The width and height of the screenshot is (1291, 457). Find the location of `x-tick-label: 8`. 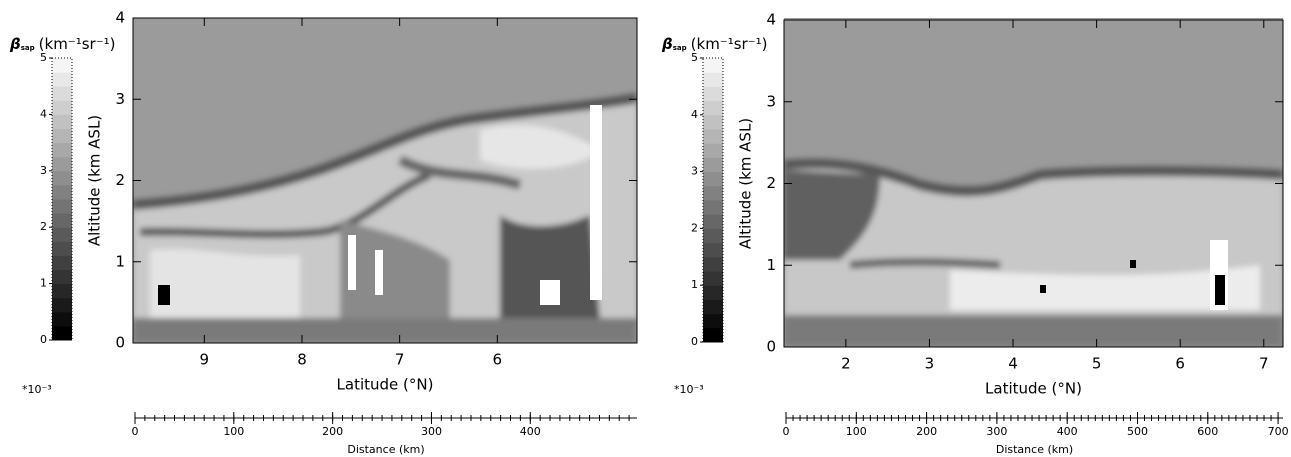

x-tick-label: 8 is located at coordinates (302, 360).